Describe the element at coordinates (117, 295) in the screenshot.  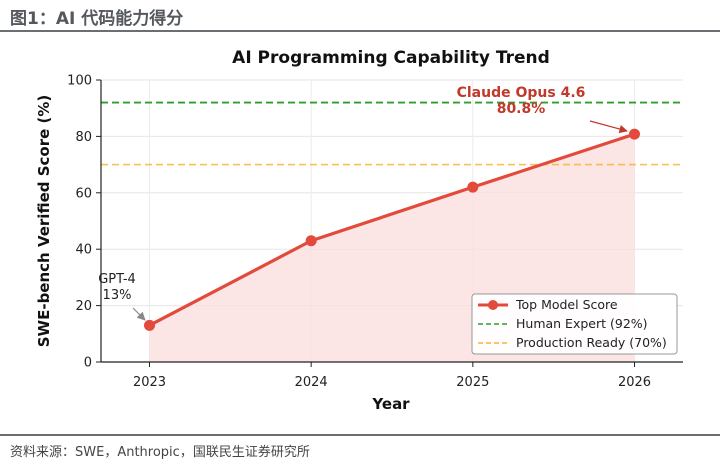
I see `annotation-gpt4-value: 13%` at that location.